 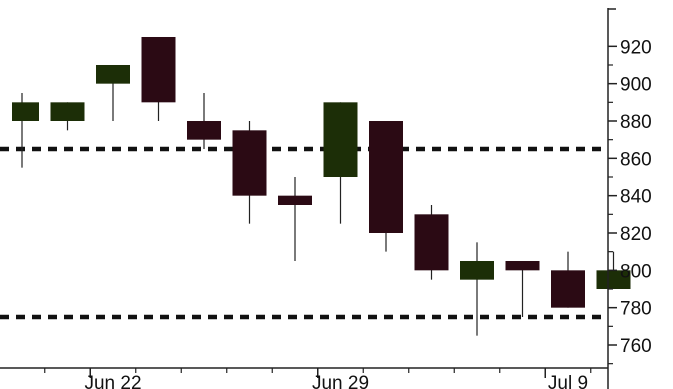 I want to click on y-tick-label: 840, so click(x=636, y=197).